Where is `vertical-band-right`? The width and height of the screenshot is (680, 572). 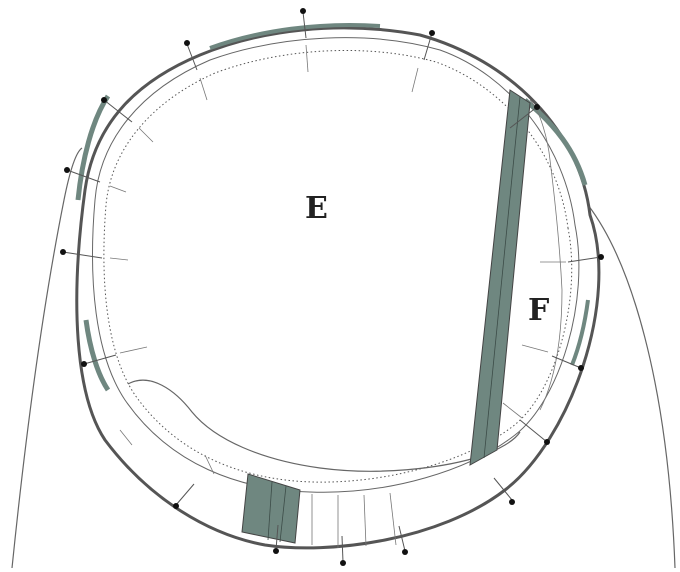
vertical-band-right is located at coordinates (500, 277).